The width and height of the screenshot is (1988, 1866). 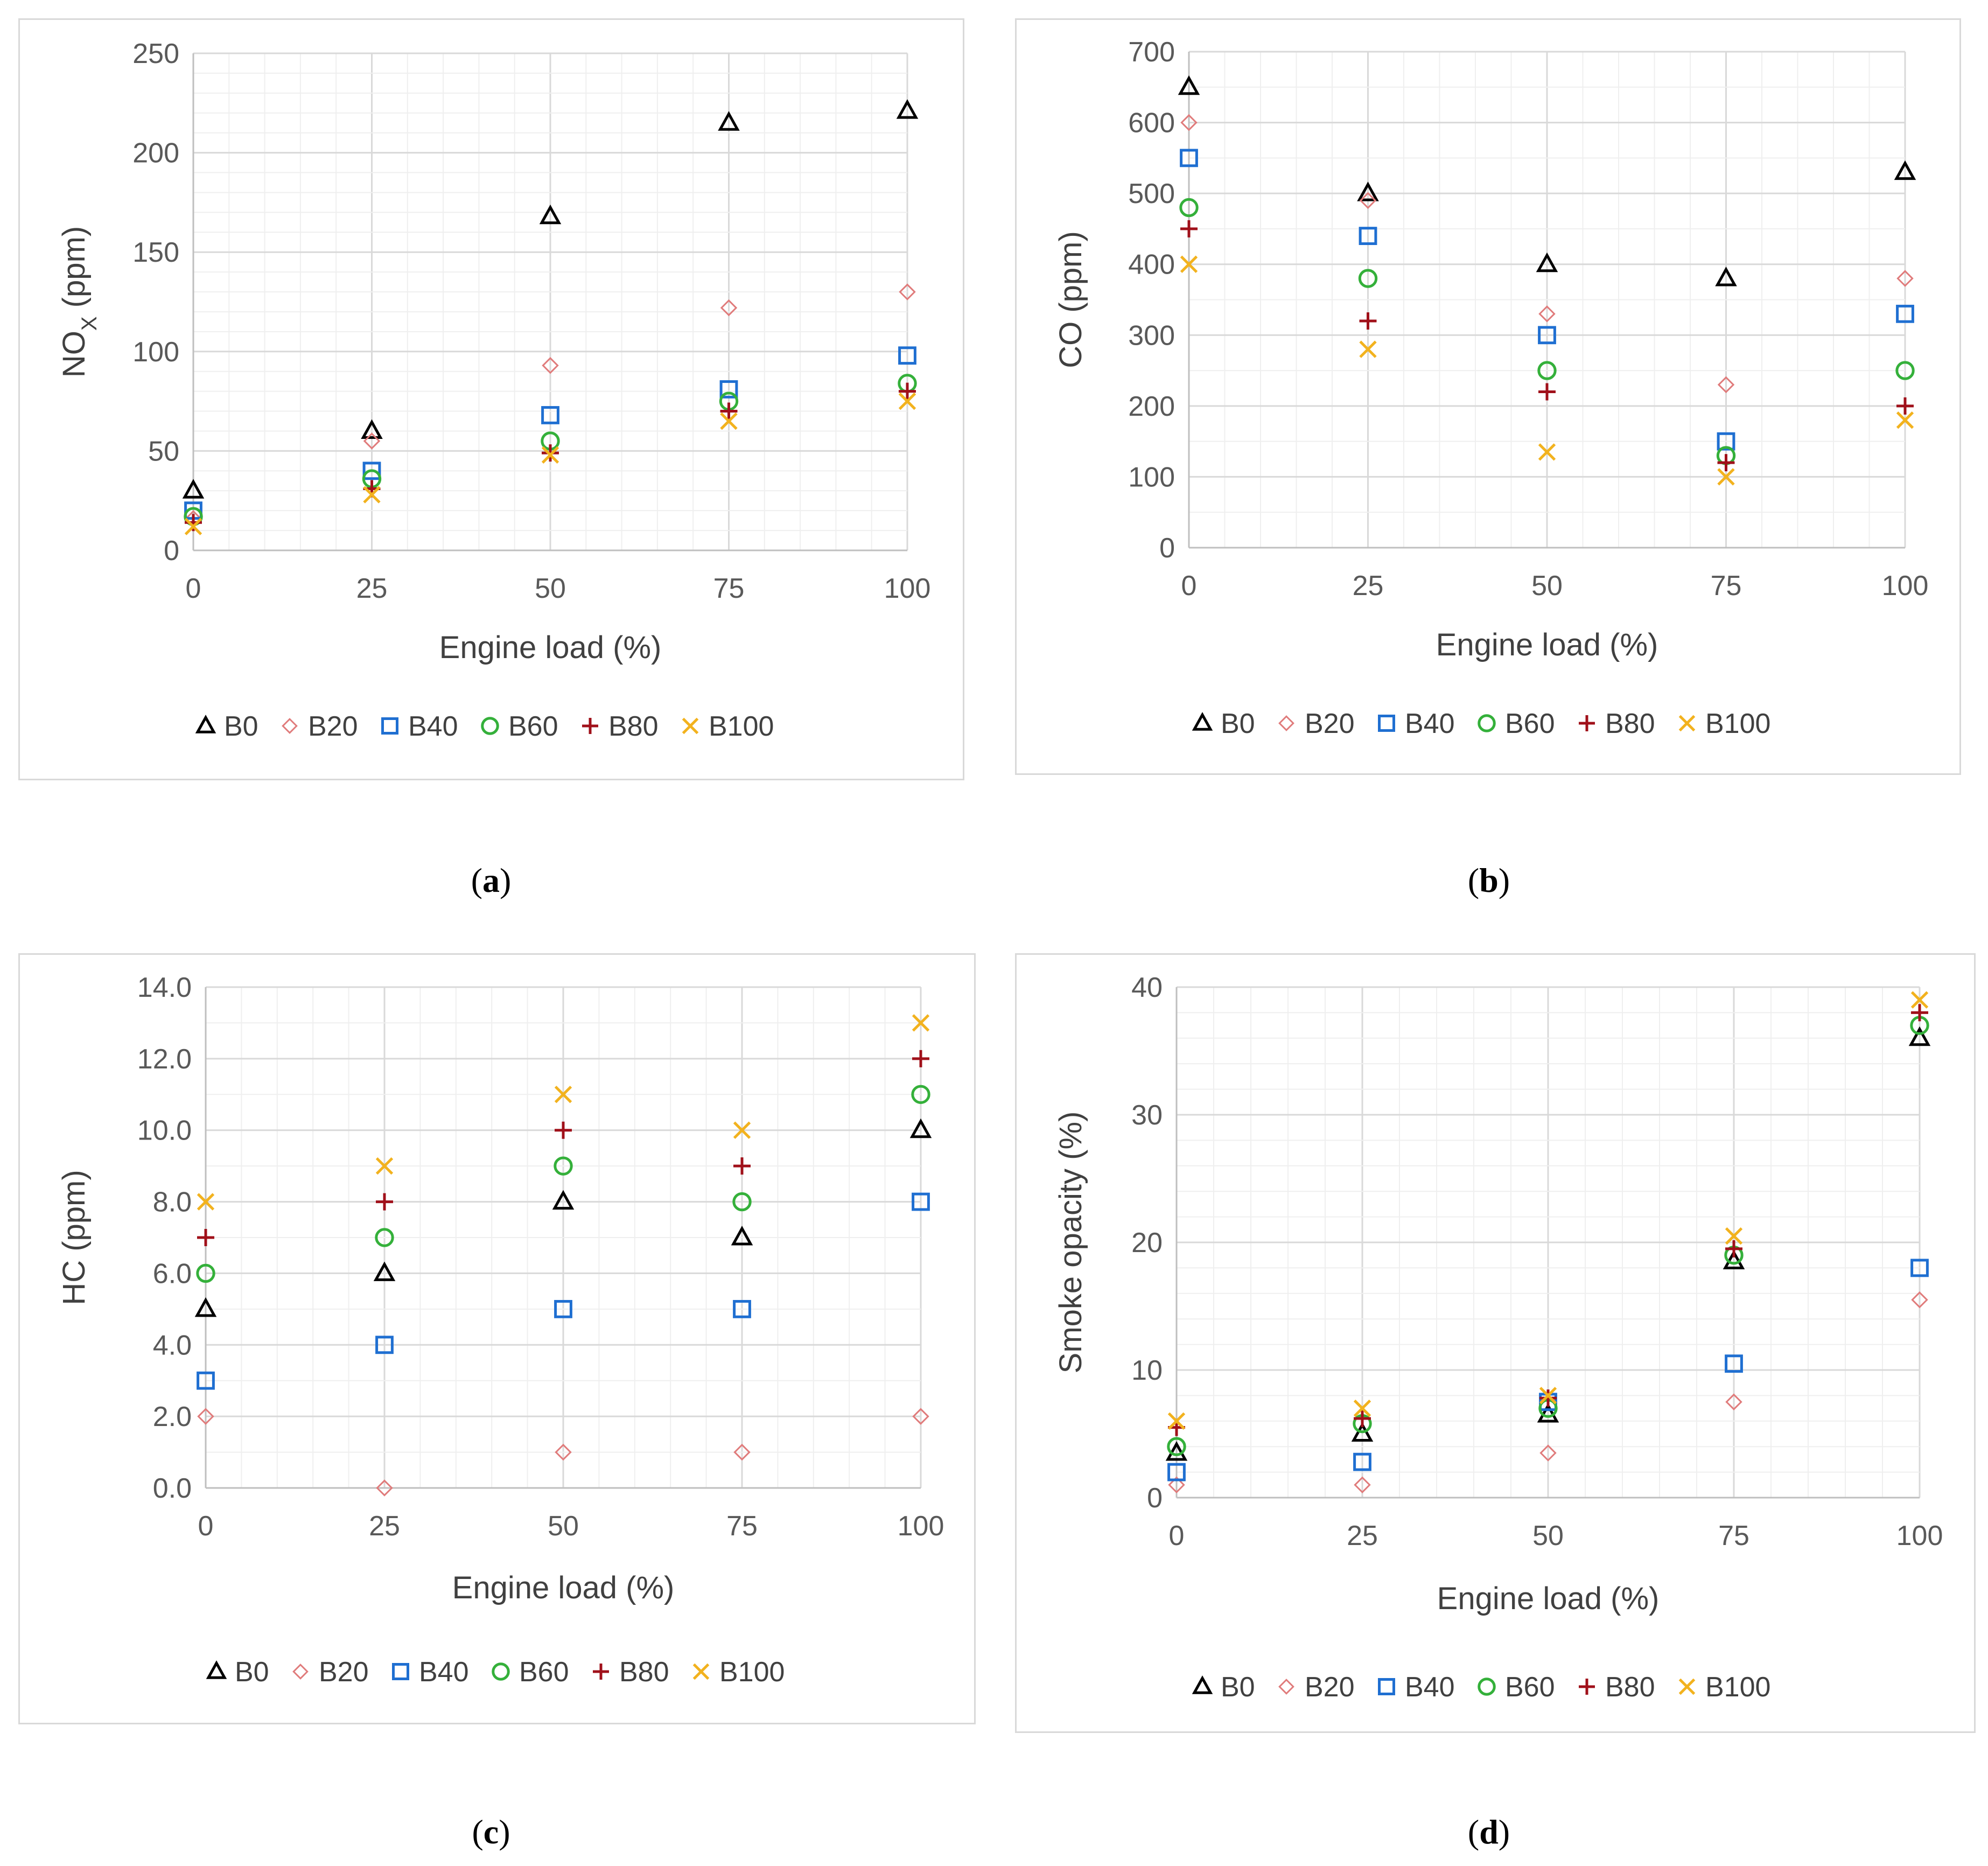 I want to click on y-axis-title: Smoke opacity (%), so click(x=1070, y=1243).